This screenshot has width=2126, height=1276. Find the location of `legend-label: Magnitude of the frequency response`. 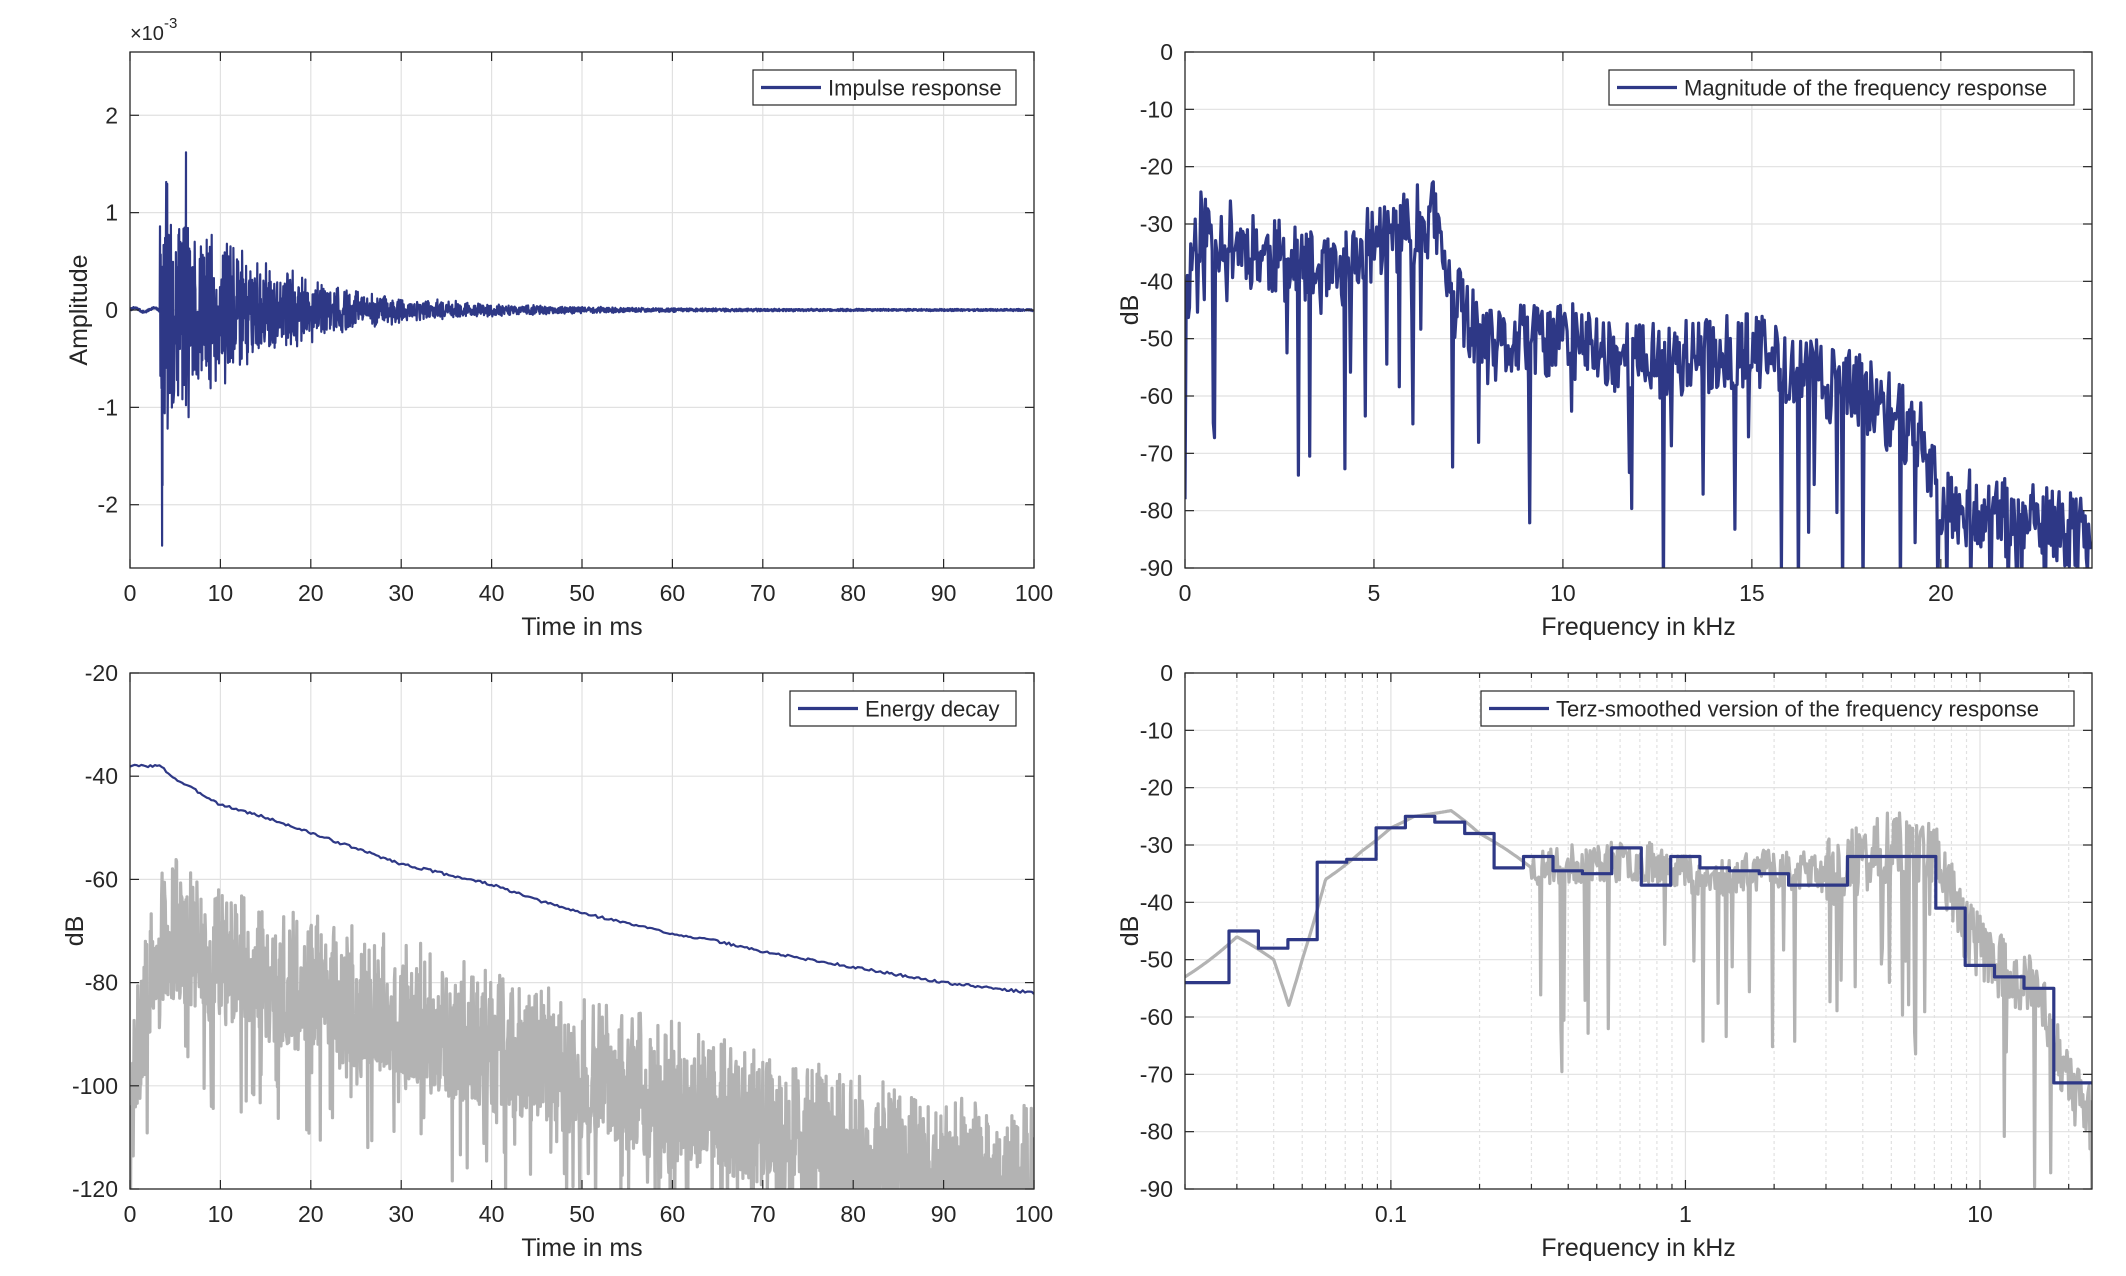

legend-label: Magnitude of the frequency response is located at coordinates (1865, 88).